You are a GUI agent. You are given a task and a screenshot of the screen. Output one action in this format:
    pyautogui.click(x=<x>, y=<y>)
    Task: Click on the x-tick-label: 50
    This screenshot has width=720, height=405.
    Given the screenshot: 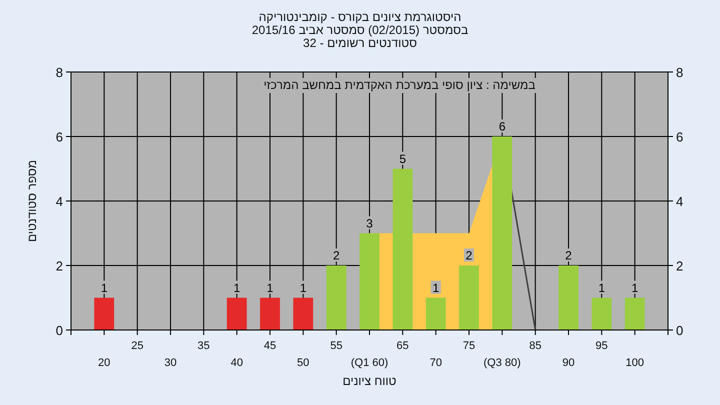 What is the action you would take?
    pyautogui.click(x=303, y=363)
    